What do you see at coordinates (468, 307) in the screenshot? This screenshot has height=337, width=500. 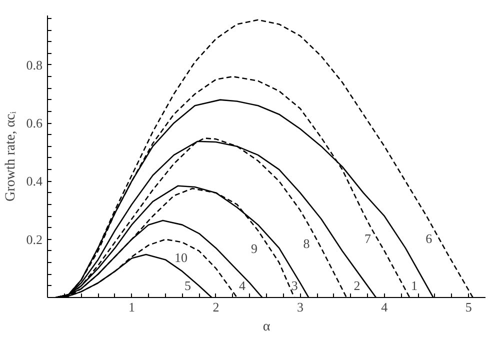 I see `x-tick-label: 5` at bounding box center [468, 307].